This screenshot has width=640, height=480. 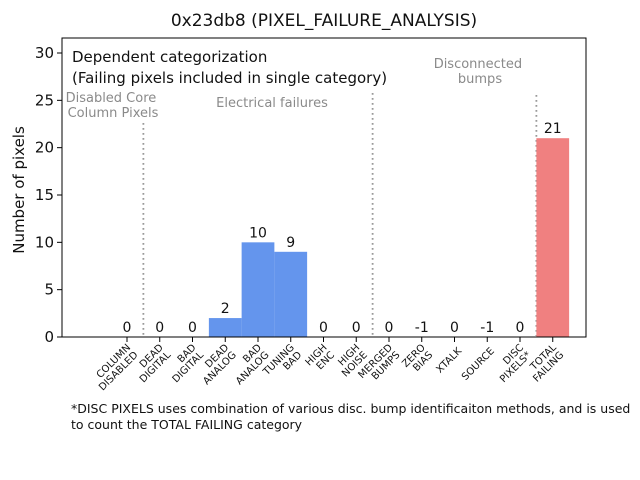 I want to click on x-tick-label: DISCPIXELS*, so click(x=512, y=363).